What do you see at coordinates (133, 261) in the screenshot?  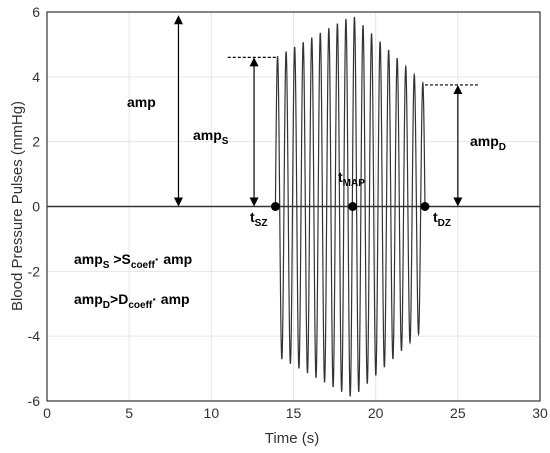 I see `formula-amp-s: ampS >Scoeff· amp` at bounding box center [133, 261].